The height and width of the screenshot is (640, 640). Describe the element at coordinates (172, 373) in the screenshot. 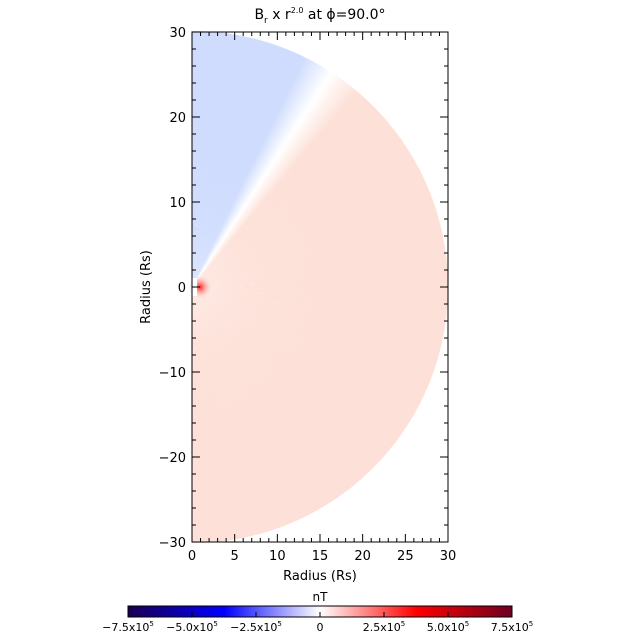

I see `y-tick-label: −10` at that location.